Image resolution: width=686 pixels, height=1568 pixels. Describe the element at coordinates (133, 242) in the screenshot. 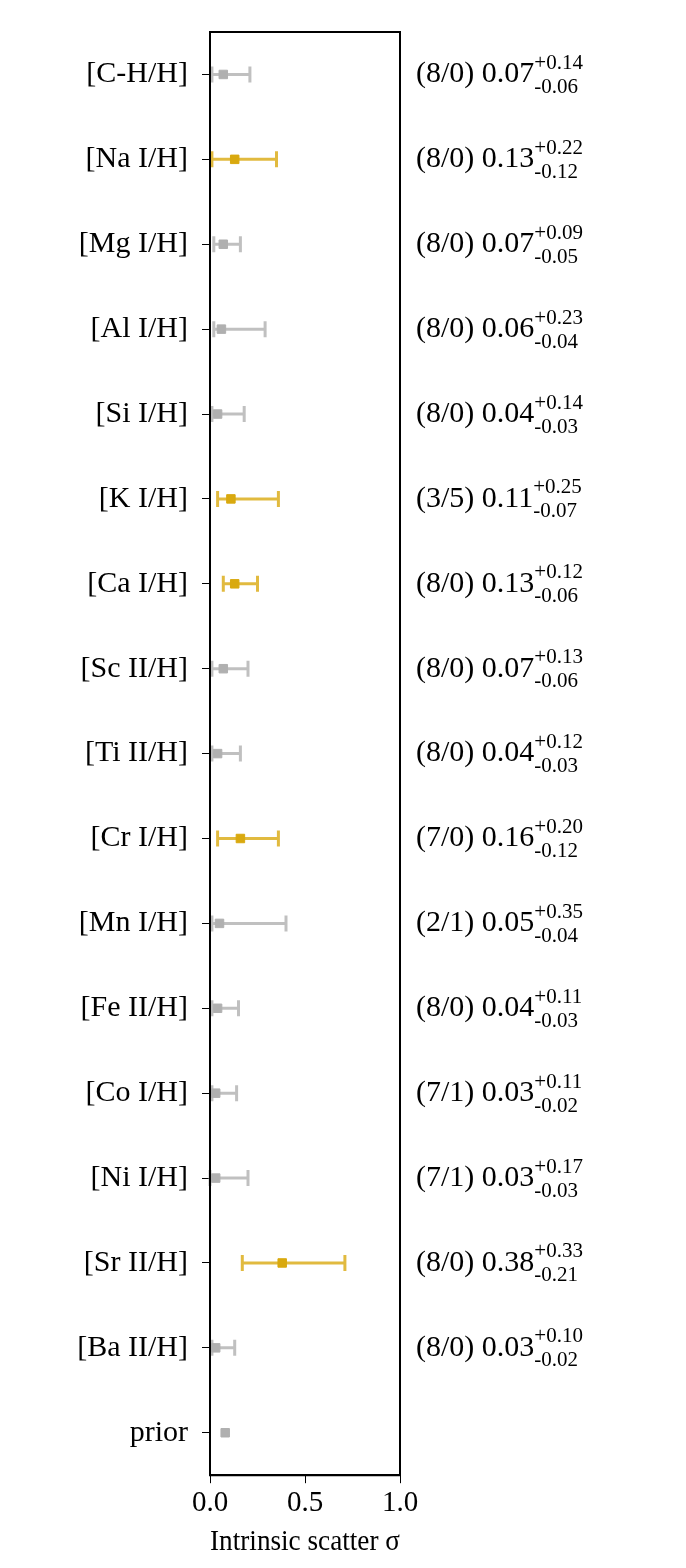

I see `y-tick-label: [Mg I/H]` at that location.